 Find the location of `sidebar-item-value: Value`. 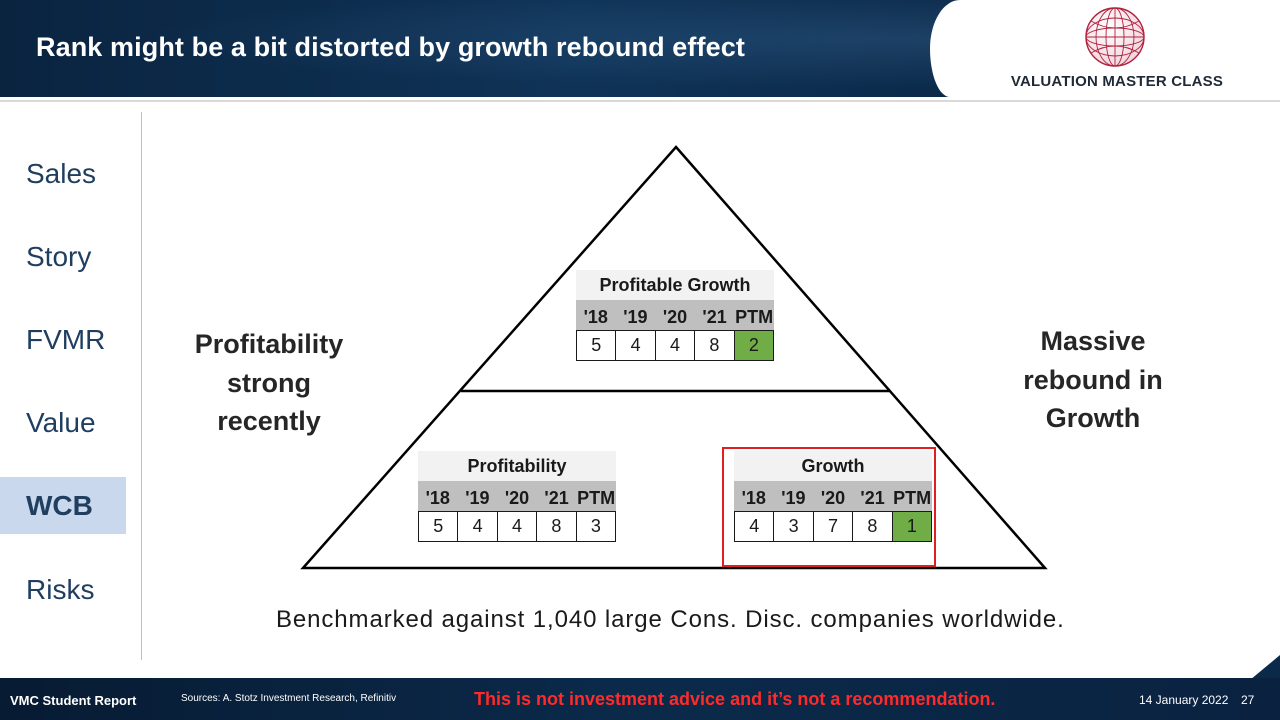

sidebar-item-value: Value is located at coordinates (63, 422).